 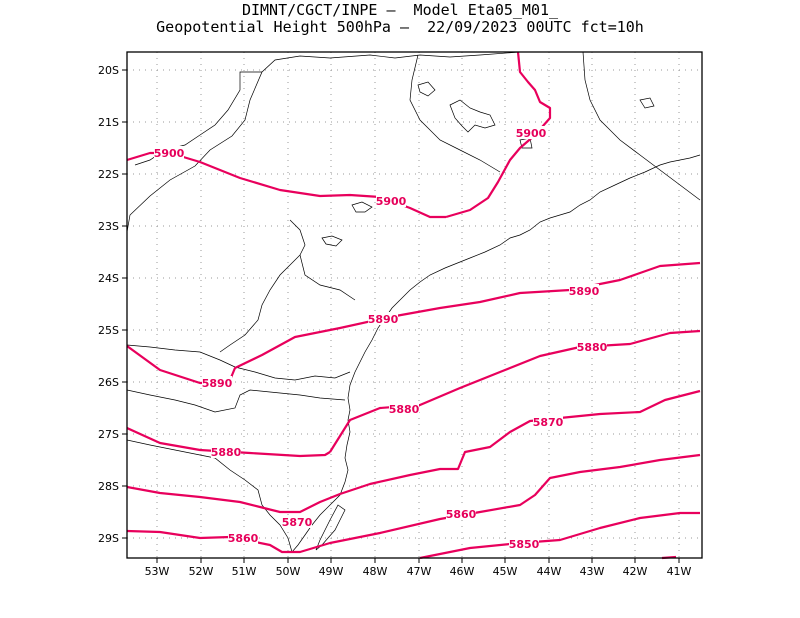 I want to click on lon-tick-label: 43W, so click(x=592, y=571).